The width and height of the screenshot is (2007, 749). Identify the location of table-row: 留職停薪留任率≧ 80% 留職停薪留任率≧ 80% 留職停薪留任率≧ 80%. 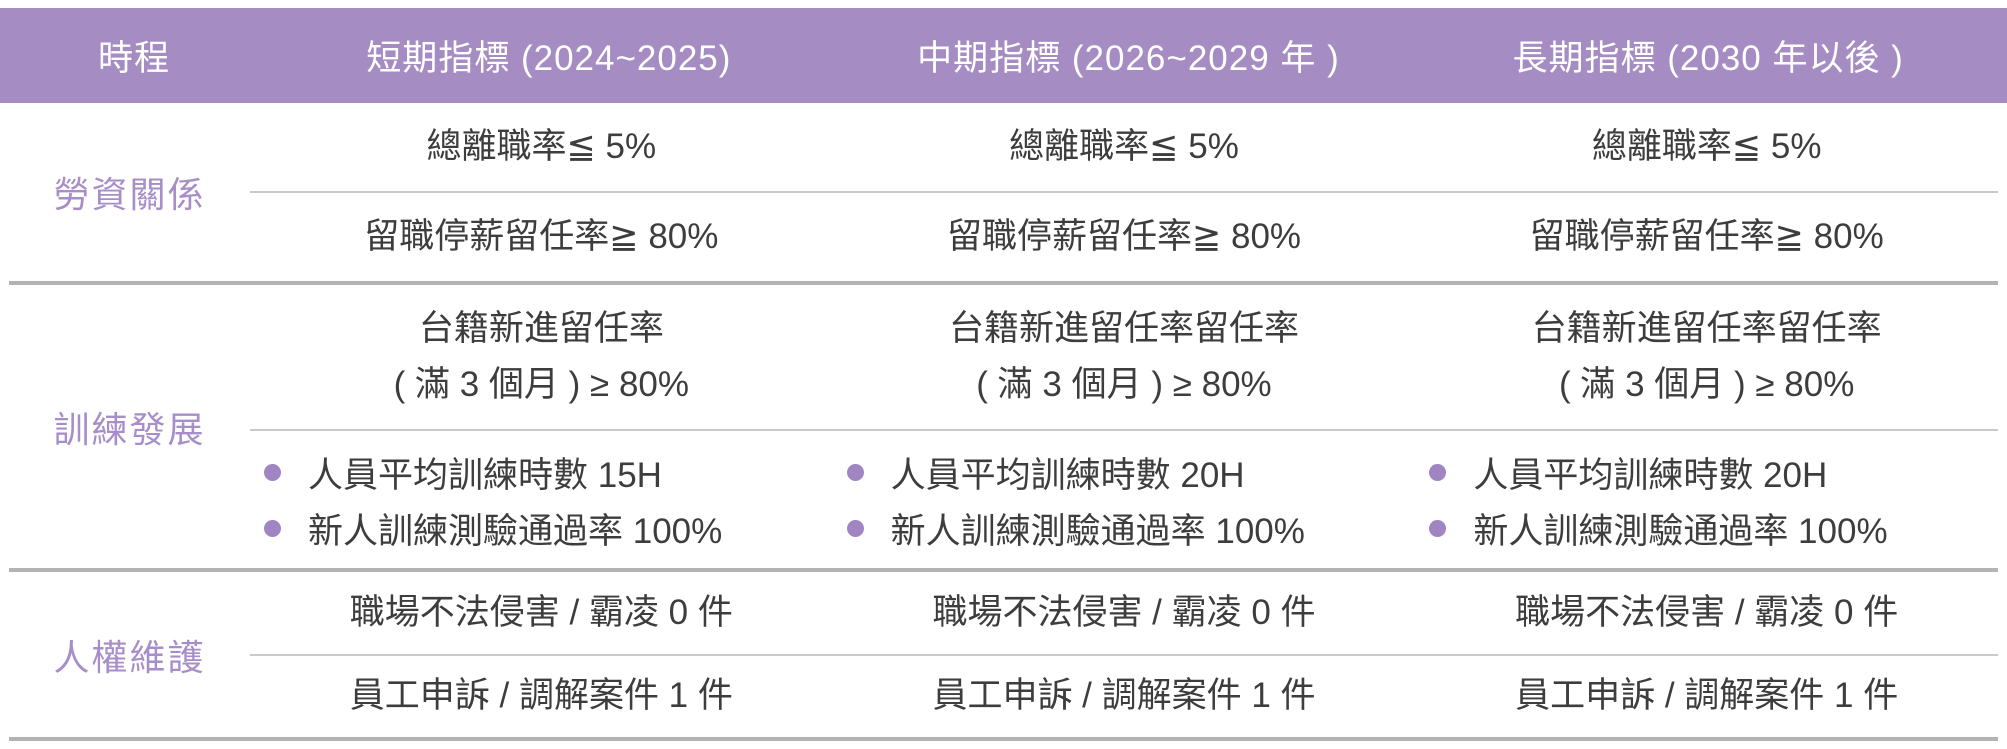
(1124, 236).